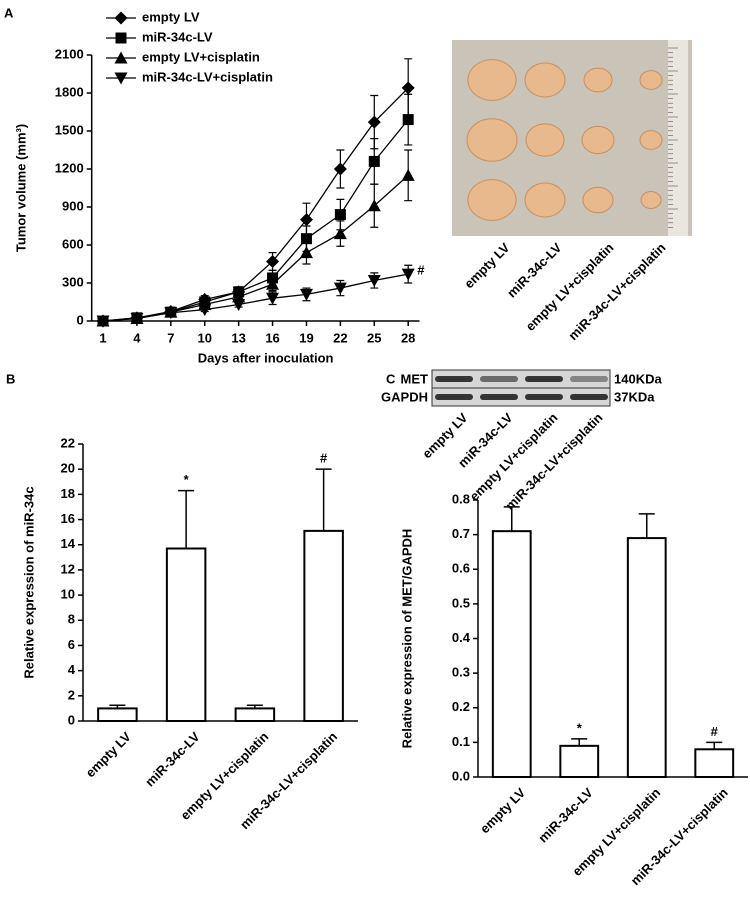 This screenshot has height=914, width=750. Describe the element at coordinates (461, 498) in the screenshot. I see `y-tick-label: 0.8` at that location.